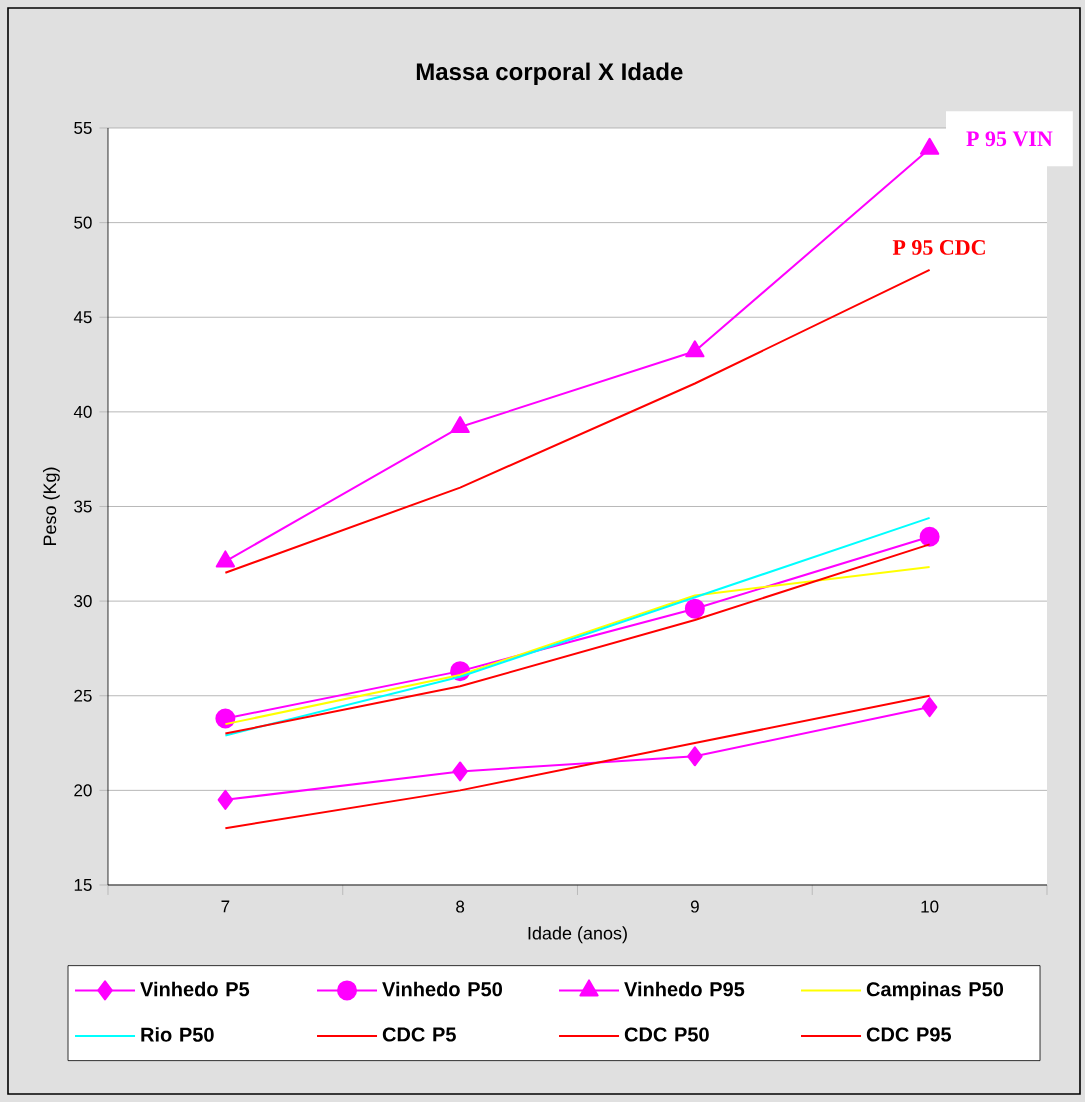  What do you see at coordinates (82, 411) in the screenshot?
I see `y-tick-label: 40` at bounding box center [82, 411].